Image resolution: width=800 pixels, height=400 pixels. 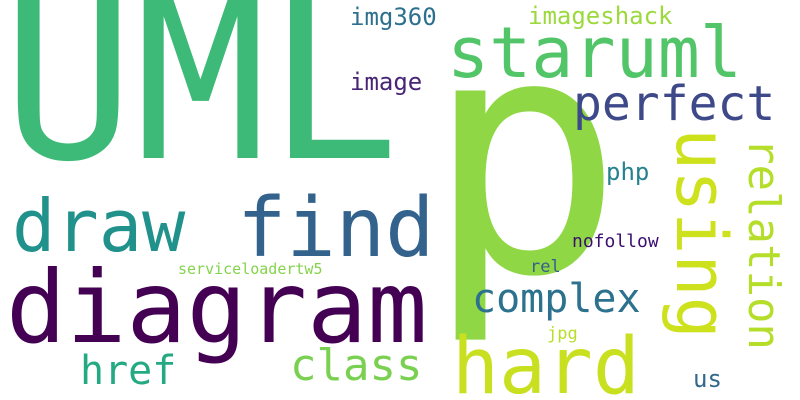 I want to click on word-complex: complex, so click(x=556, y=299).